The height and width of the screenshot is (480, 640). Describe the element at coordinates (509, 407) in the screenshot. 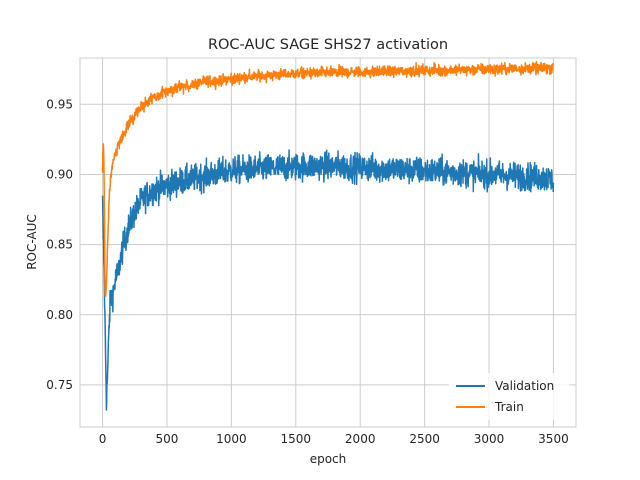

I see `legend-label-train: Train` at that location.